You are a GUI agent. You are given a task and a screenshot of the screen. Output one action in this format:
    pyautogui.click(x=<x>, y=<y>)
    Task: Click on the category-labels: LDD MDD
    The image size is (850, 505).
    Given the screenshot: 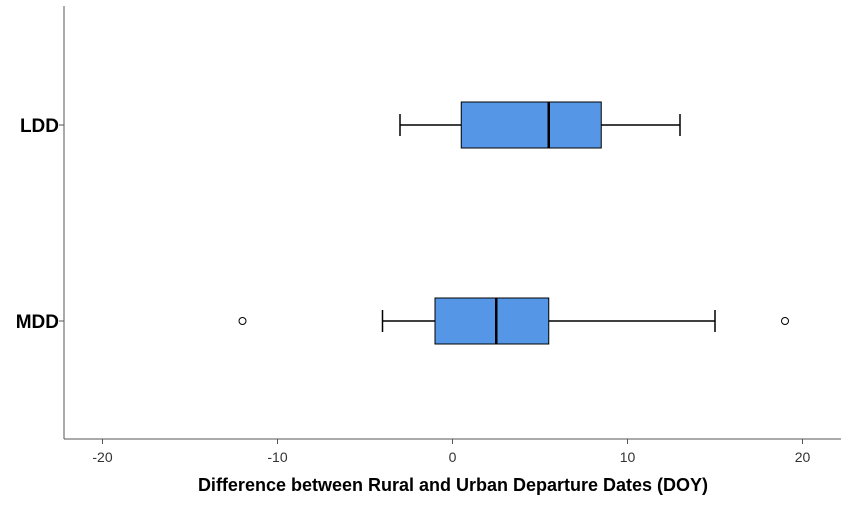 What is the action you would take?
    pyautogui.click(x=40, y=224)
    